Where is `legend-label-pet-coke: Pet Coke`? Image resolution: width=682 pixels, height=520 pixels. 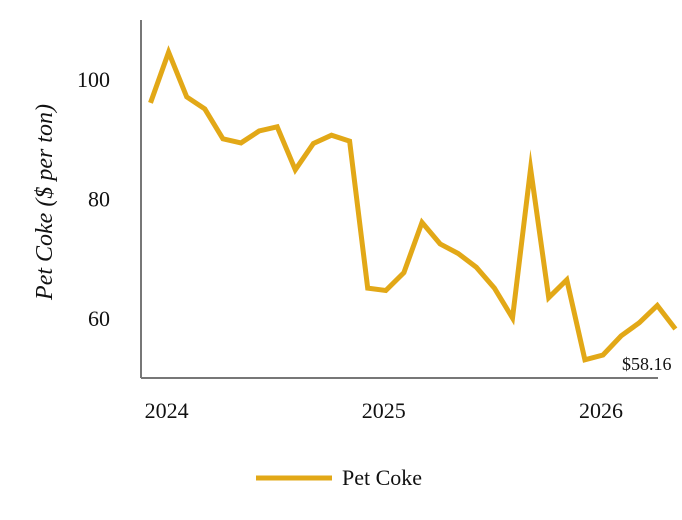 legend-label-pet-coke: Pet Coke is located at coordinates (382, 477).